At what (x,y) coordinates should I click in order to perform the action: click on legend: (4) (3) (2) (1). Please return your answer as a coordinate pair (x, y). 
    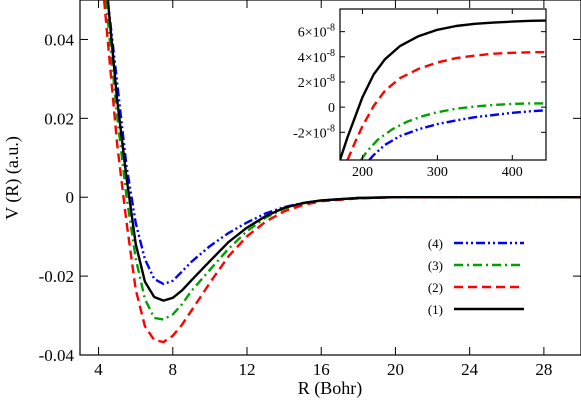
    Looking at the image, I should click on (476, 276).